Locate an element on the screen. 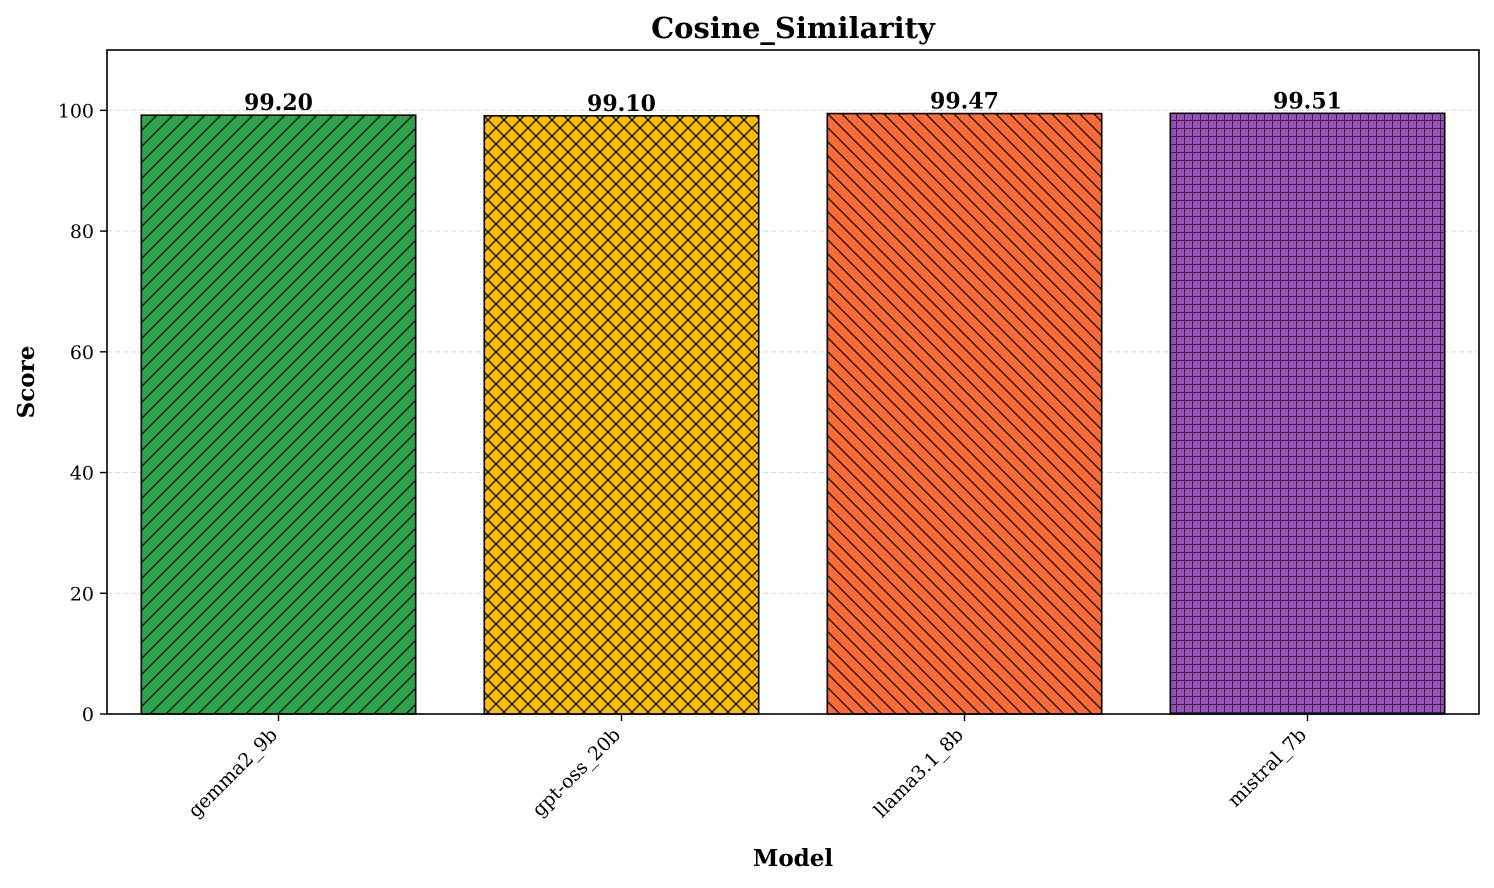 The width and height of the screenshot is (1494, 888). y-axis-label: Score is located at coordinates (26, 382).